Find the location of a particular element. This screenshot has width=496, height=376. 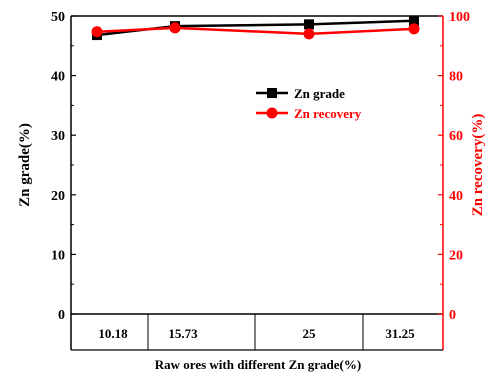

right-axis-title: Zn recovery(%) is located at coordinates (478, 165).